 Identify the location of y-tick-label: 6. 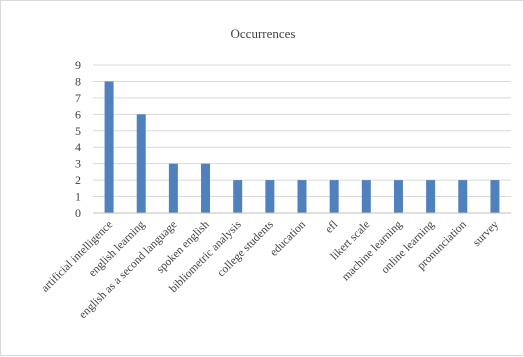
(78, 114).